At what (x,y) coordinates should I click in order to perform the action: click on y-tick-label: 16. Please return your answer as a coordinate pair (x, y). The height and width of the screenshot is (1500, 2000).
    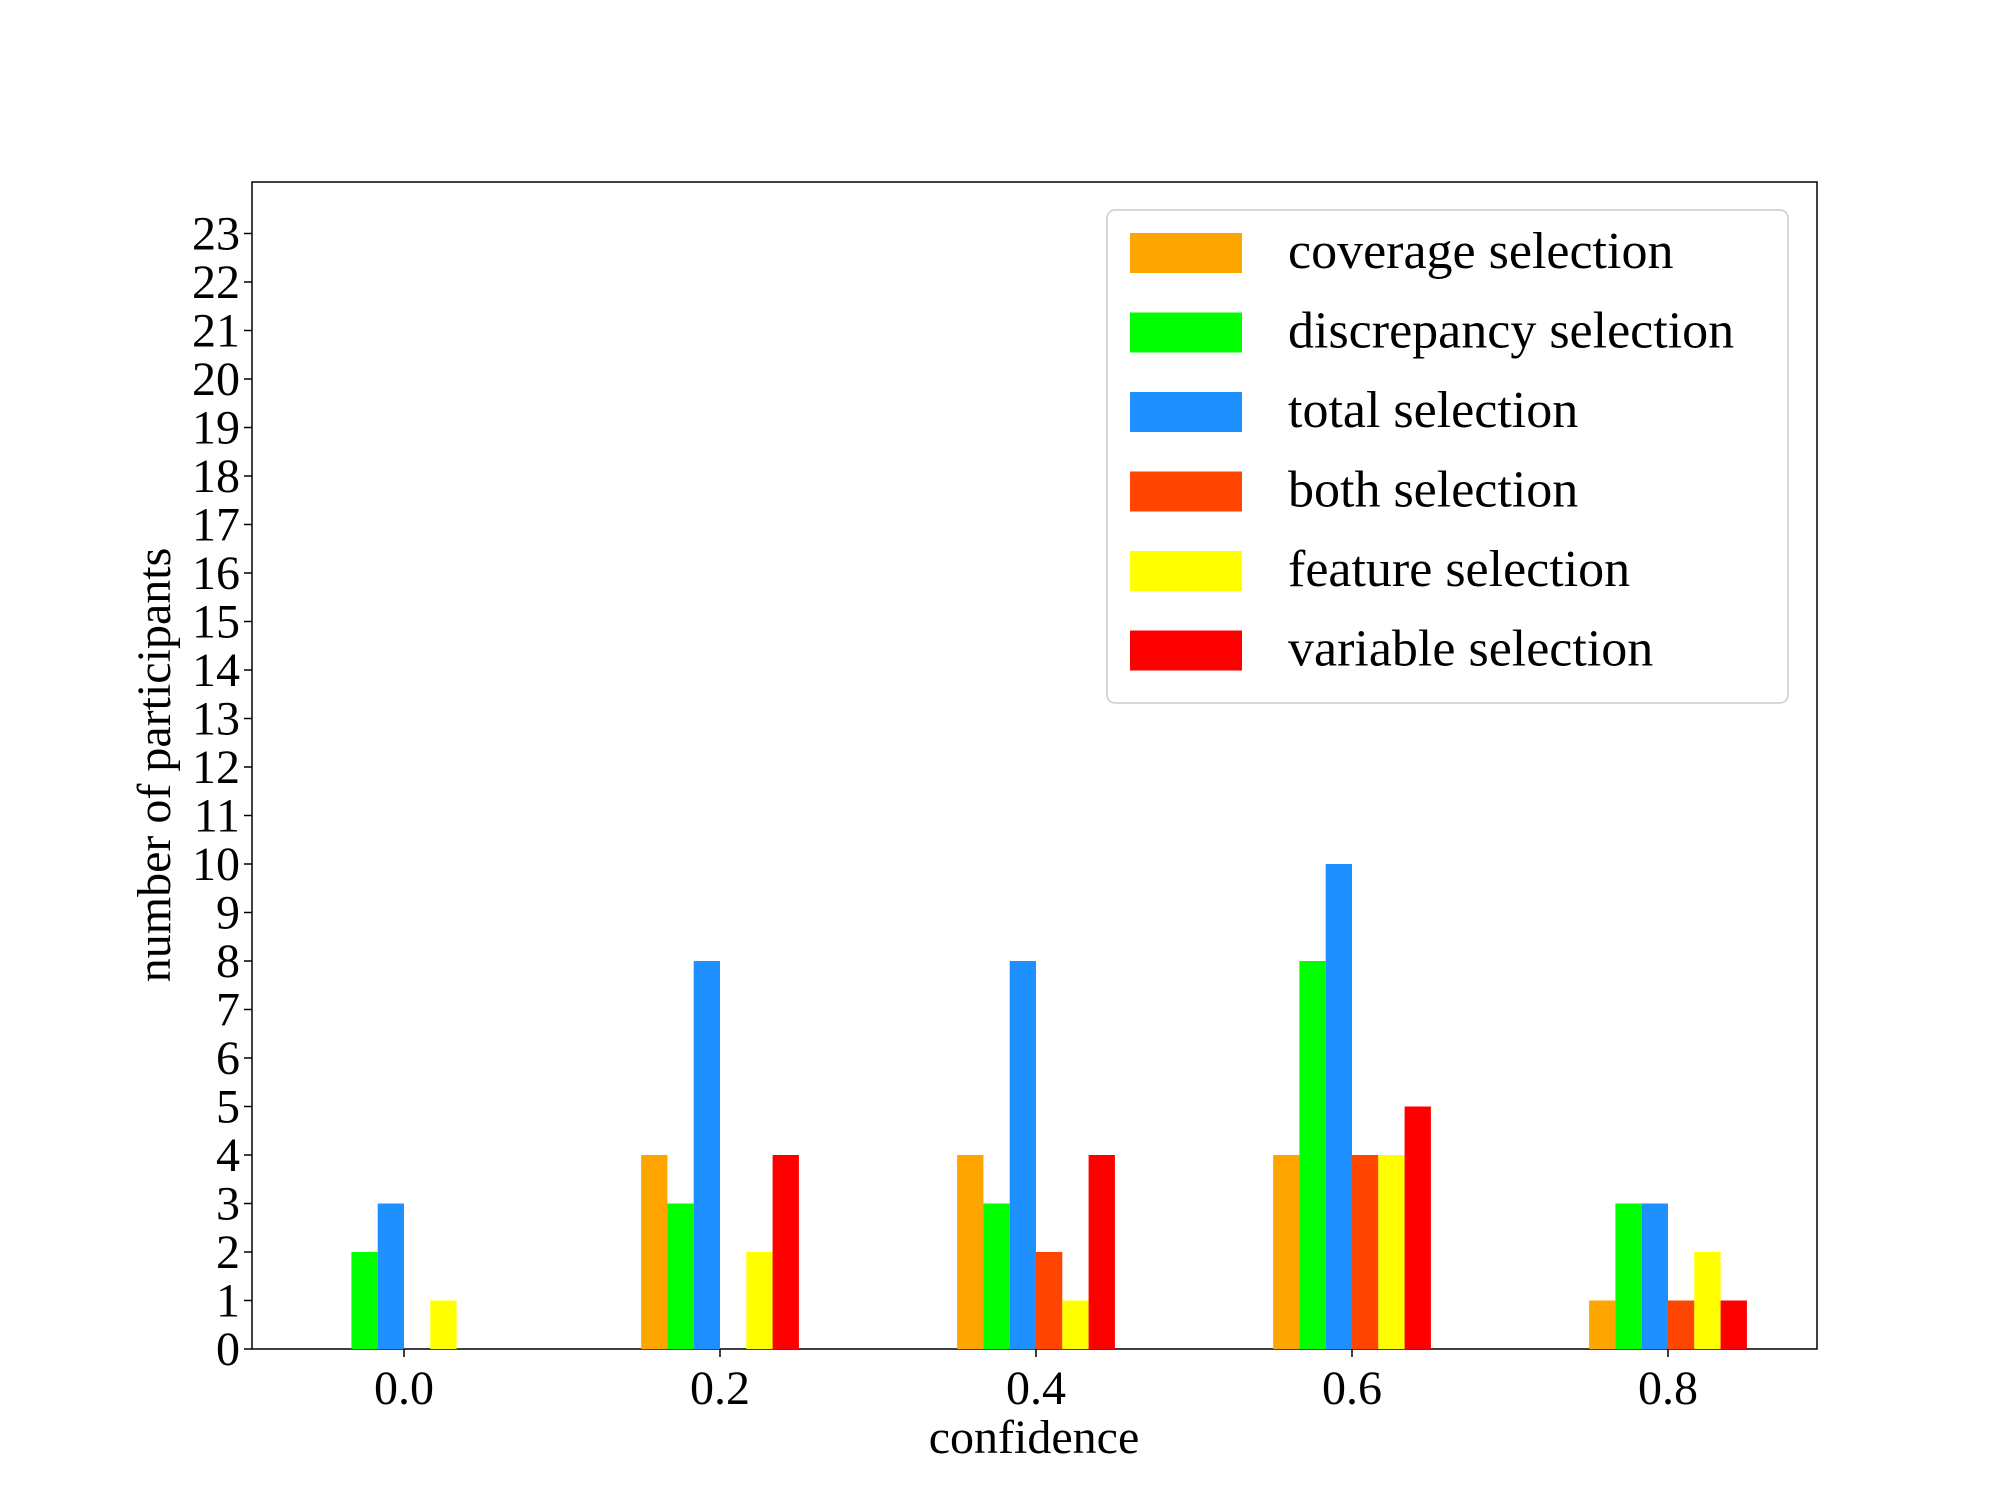
    Looking at the image, I should click on (216, 573).